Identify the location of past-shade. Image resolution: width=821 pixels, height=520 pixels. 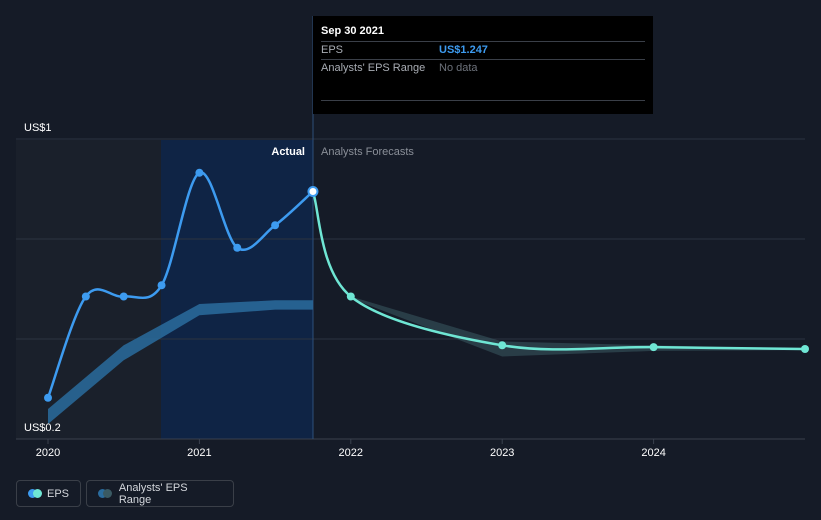
(88, 289).